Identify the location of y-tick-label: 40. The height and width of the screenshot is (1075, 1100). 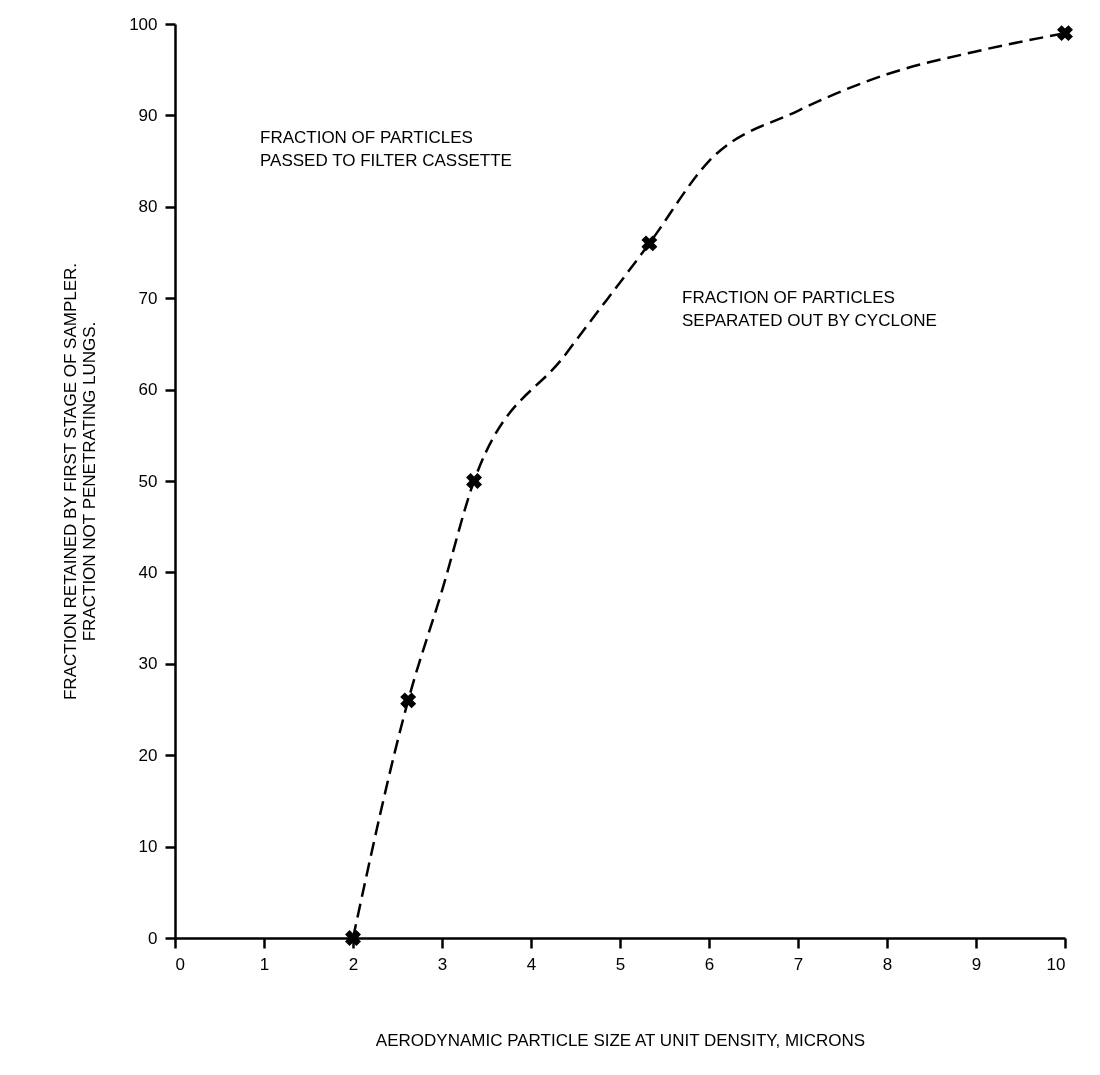
(148, 572).